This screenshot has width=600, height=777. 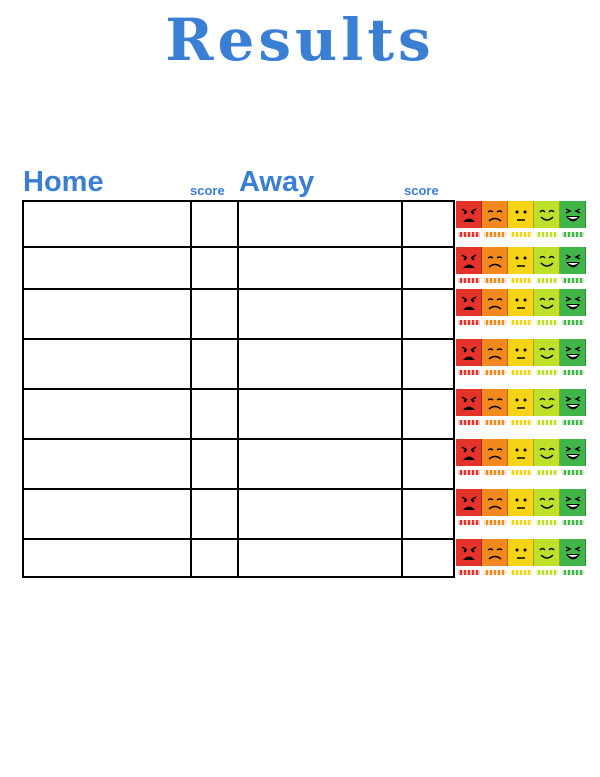 I want to click on away-score-column-header: score, so click(x=421, y=190).